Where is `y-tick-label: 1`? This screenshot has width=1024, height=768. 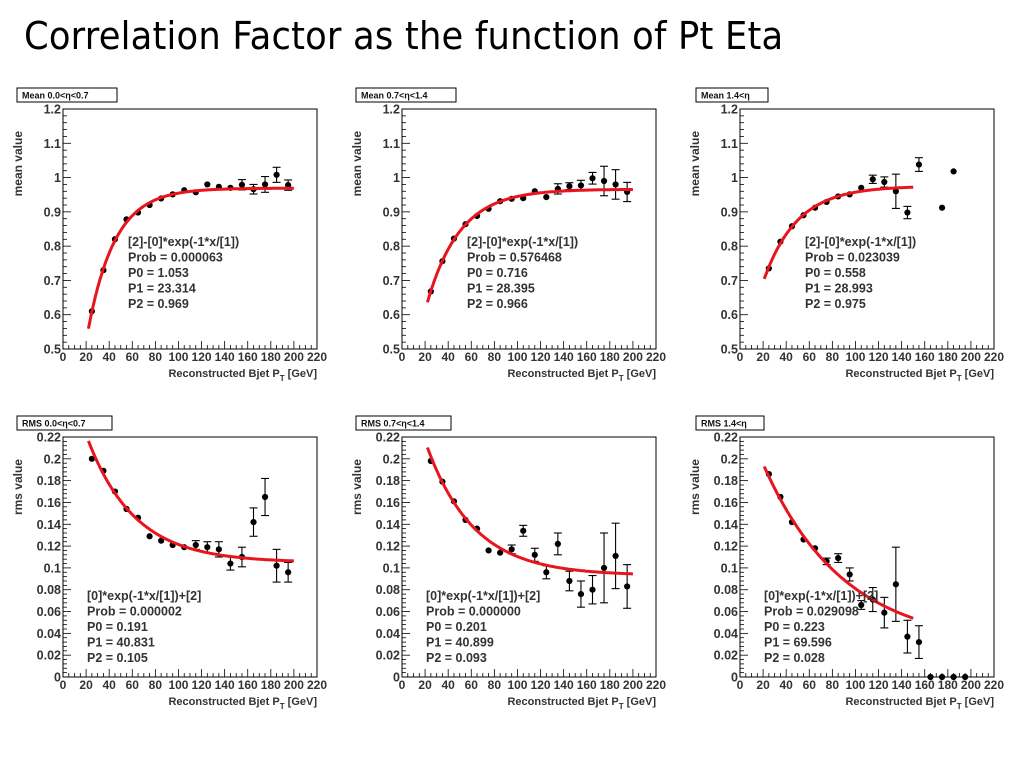 y-tick-label: 1 is located at coordinates (734, 178).